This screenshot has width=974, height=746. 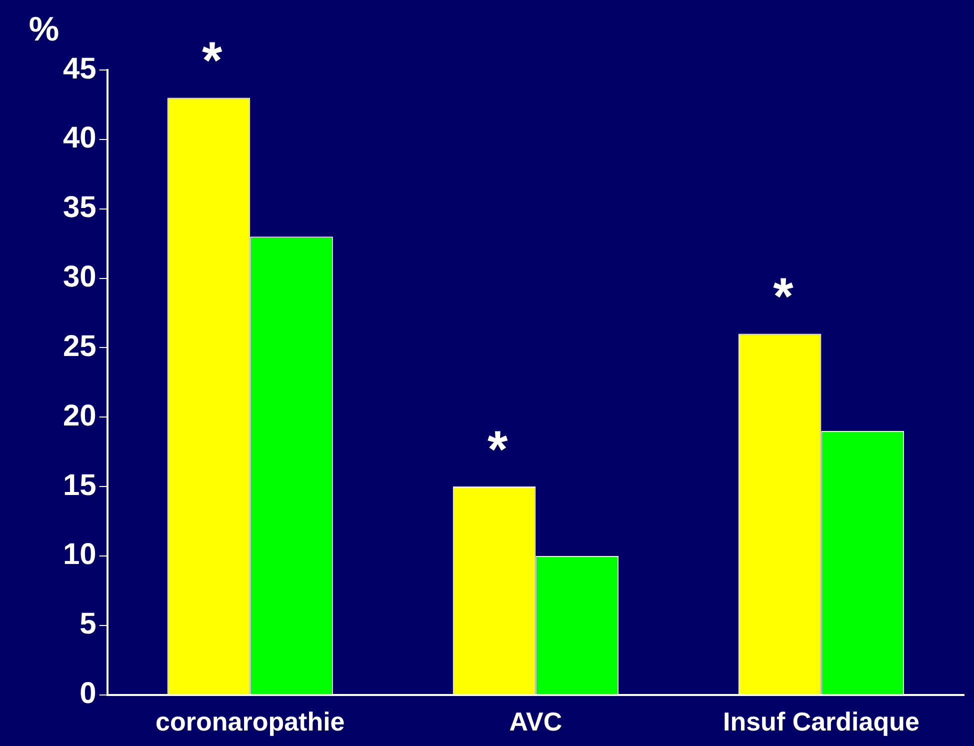 I want to click on y-tick-label: 15, so click(x=79, y=485).